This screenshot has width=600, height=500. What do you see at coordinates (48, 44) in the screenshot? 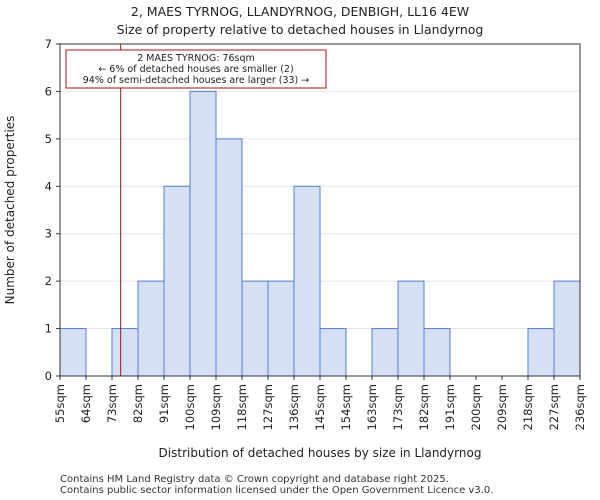
I see `y-tick-label: 7` at bounding box center [48, 44].